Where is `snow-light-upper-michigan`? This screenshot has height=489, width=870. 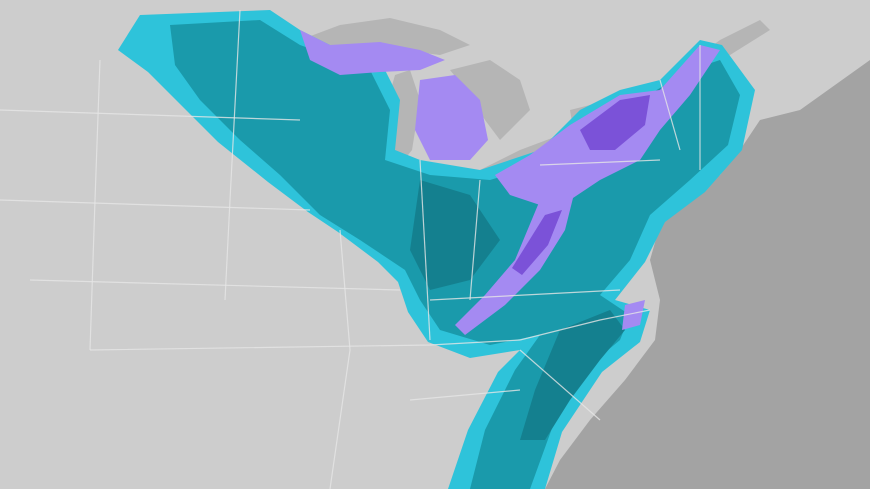
snow-light-upper-michigan is located at coordinates (372, 52).